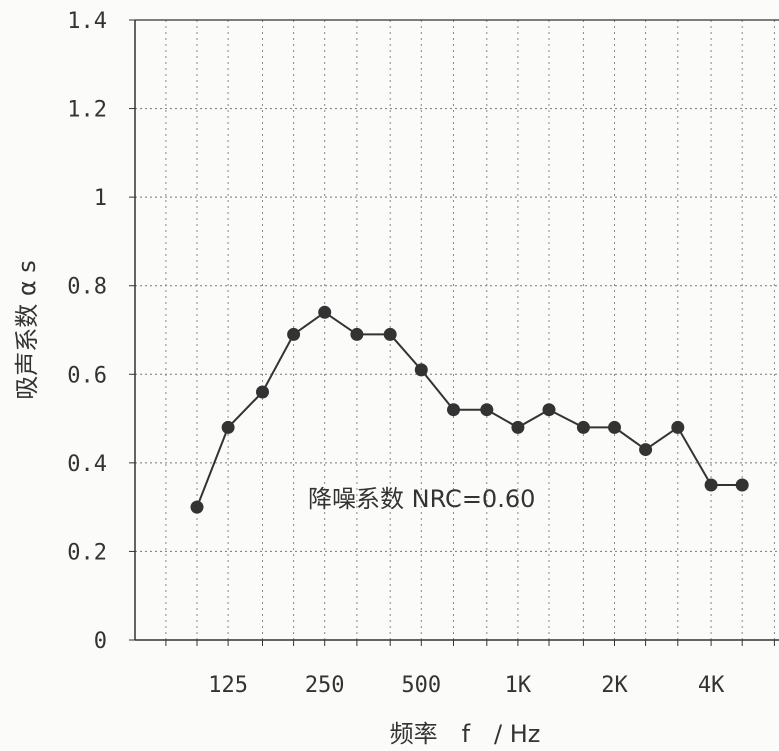  What do you see at coordinates (421, 499) in the screenshot?
I see `nrc-annotation: 降噪系数 NRC=0.60` at bounding box center [421, 499].